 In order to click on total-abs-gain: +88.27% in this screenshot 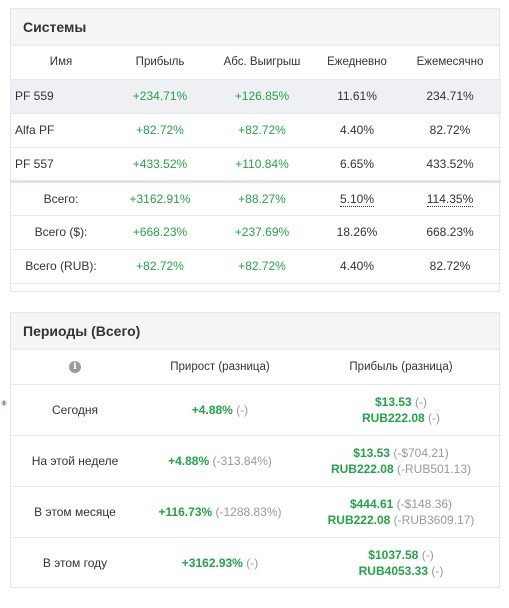, I will do `click(262, 198)`.